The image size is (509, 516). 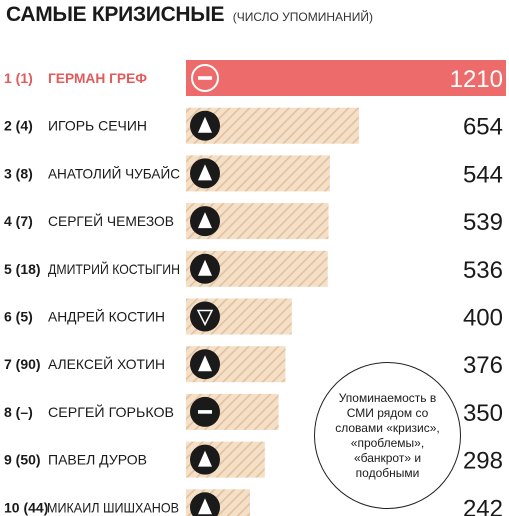 What do you see at coordinates (26, 507) in the screenshot?
I see `rank-label: 10 (44)` at bounding box center [26, 507].